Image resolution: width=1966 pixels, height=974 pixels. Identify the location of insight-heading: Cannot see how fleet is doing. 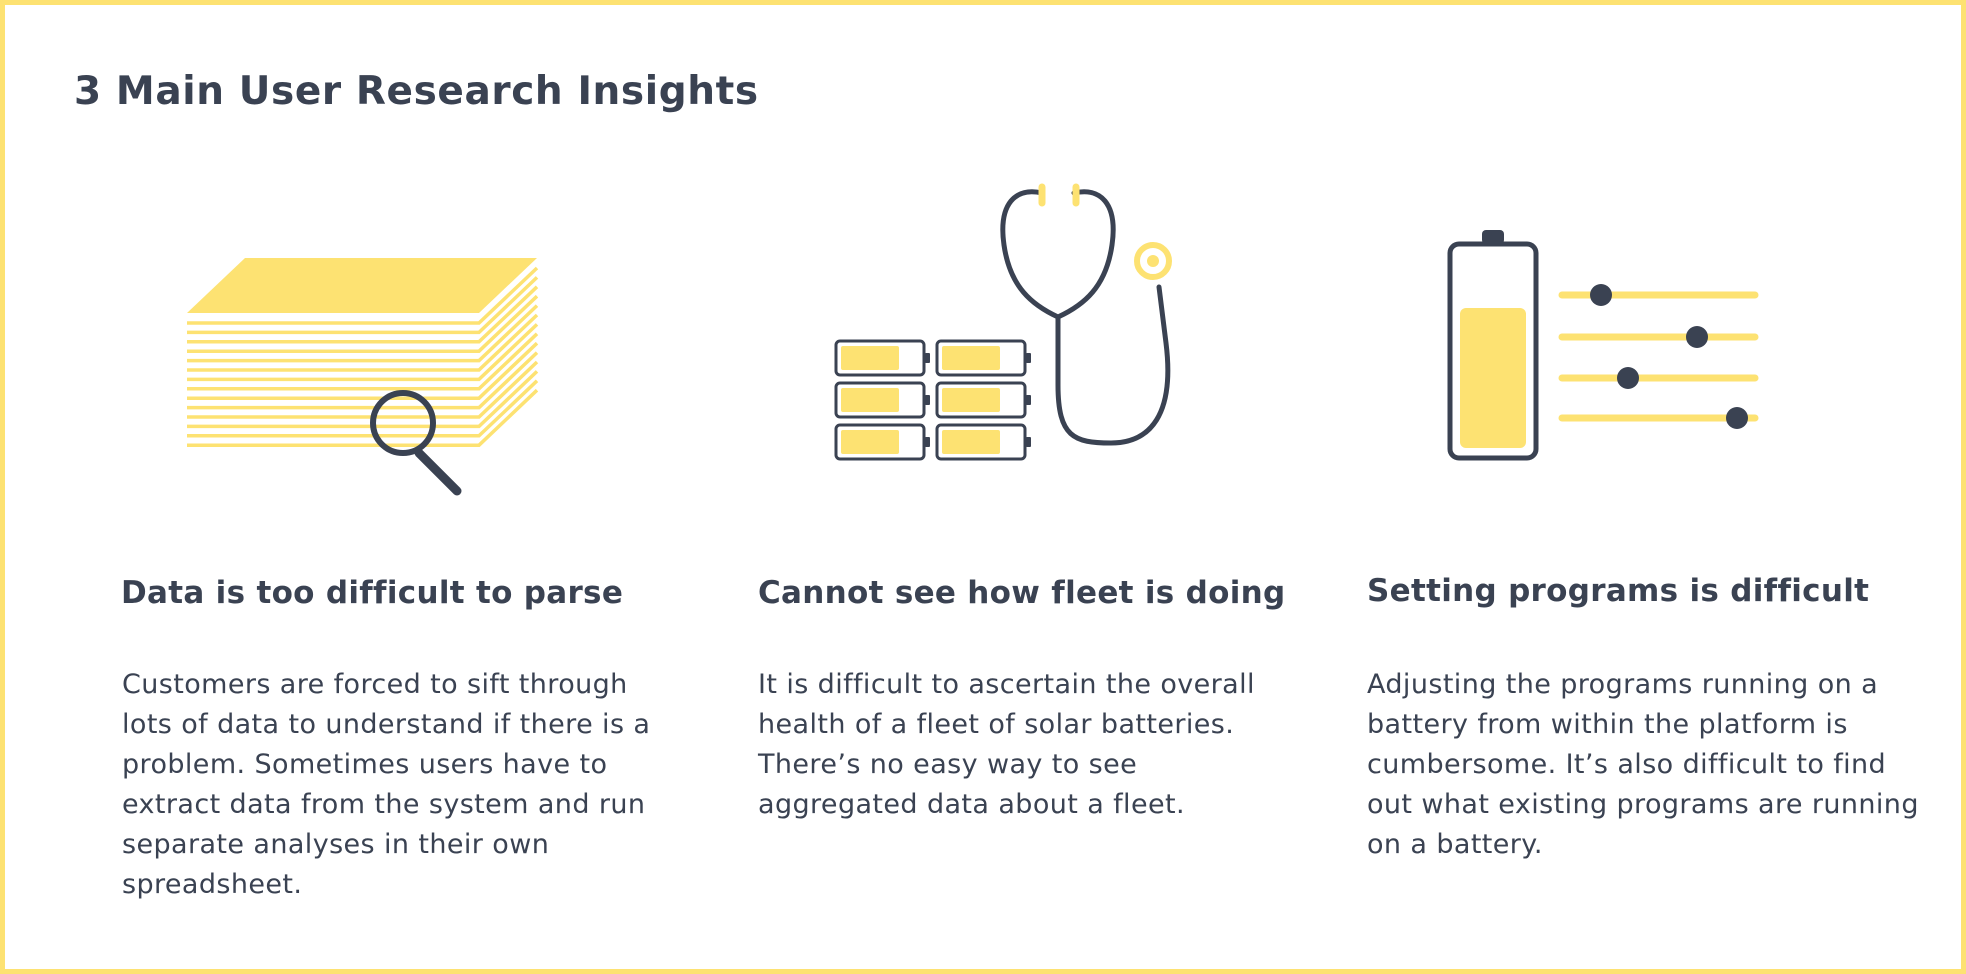
(1022, 593).